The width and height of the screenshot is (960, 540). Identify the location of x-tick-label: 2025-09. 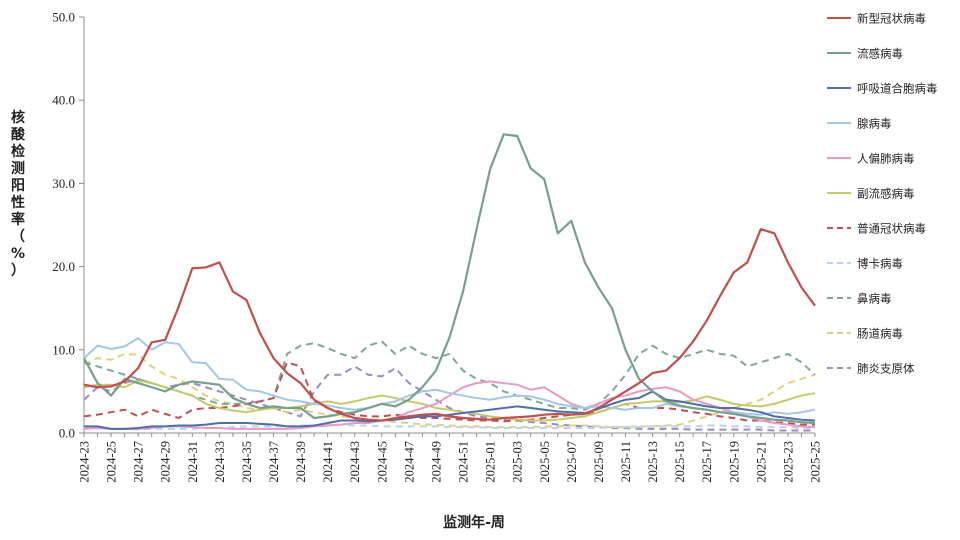
(599, 462).